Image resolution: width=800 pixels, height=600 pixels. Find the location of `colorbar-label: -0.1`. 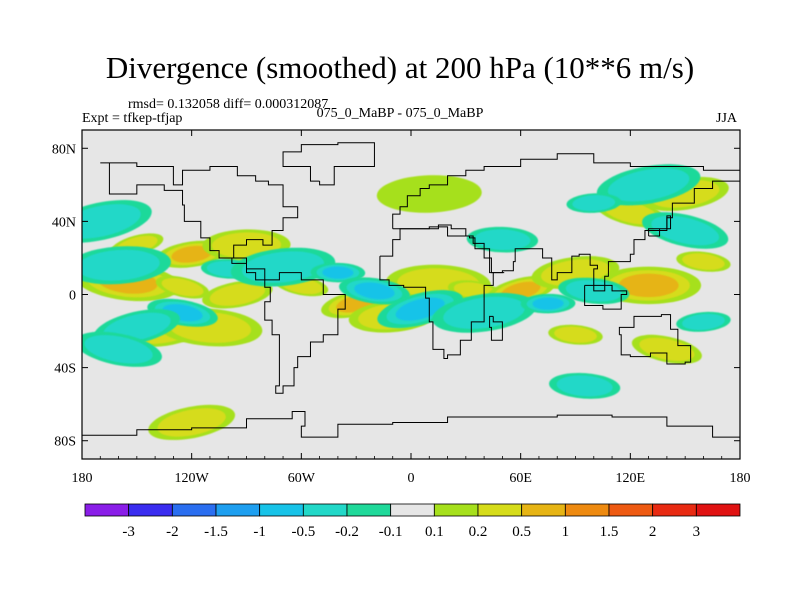

colorbar-label: -0.1 is located at coordinates (391, 532).